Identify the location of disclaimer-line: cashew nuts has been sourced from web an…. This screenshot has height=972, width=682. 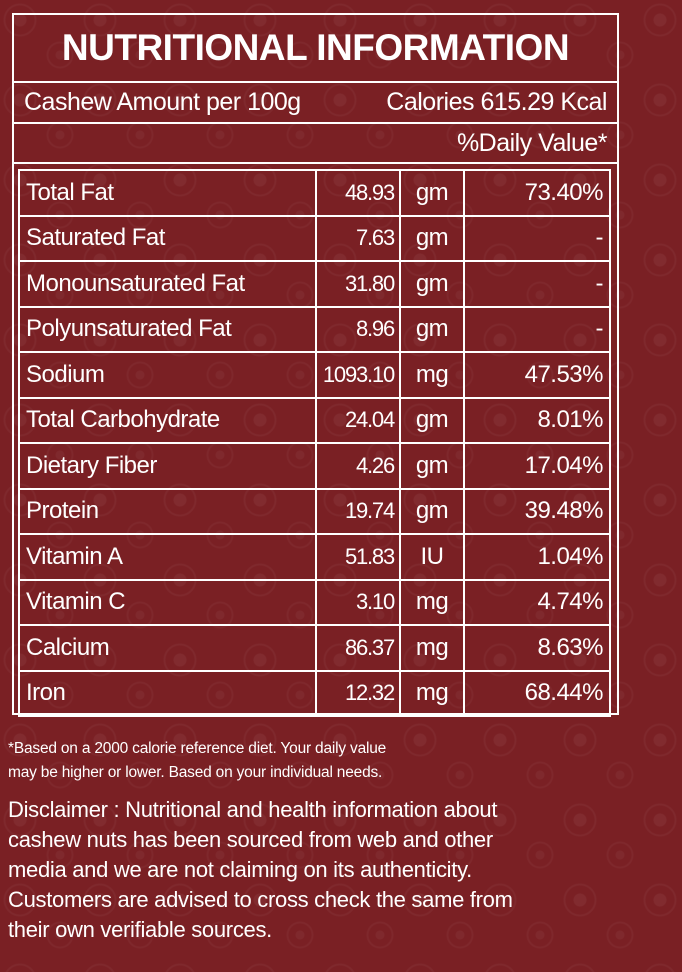
(250, 839).